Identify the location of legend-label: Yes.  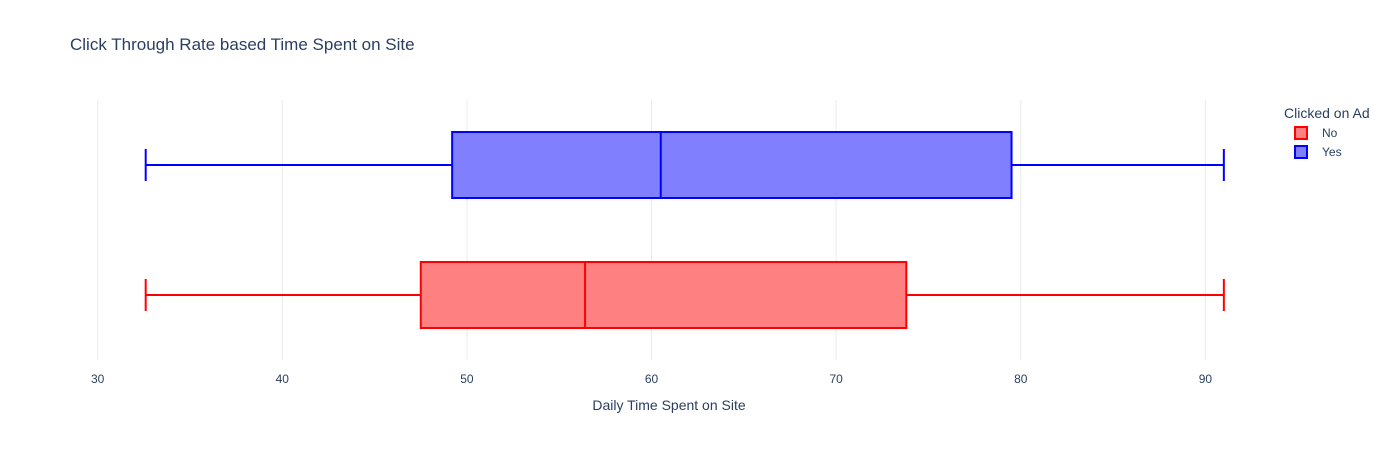
(1332, 152).